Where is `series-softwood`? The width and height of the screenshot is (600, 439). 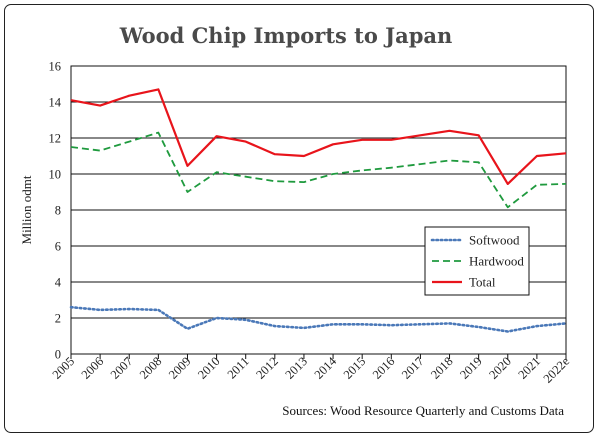 series-softwood is located at coordinates (318, 319).